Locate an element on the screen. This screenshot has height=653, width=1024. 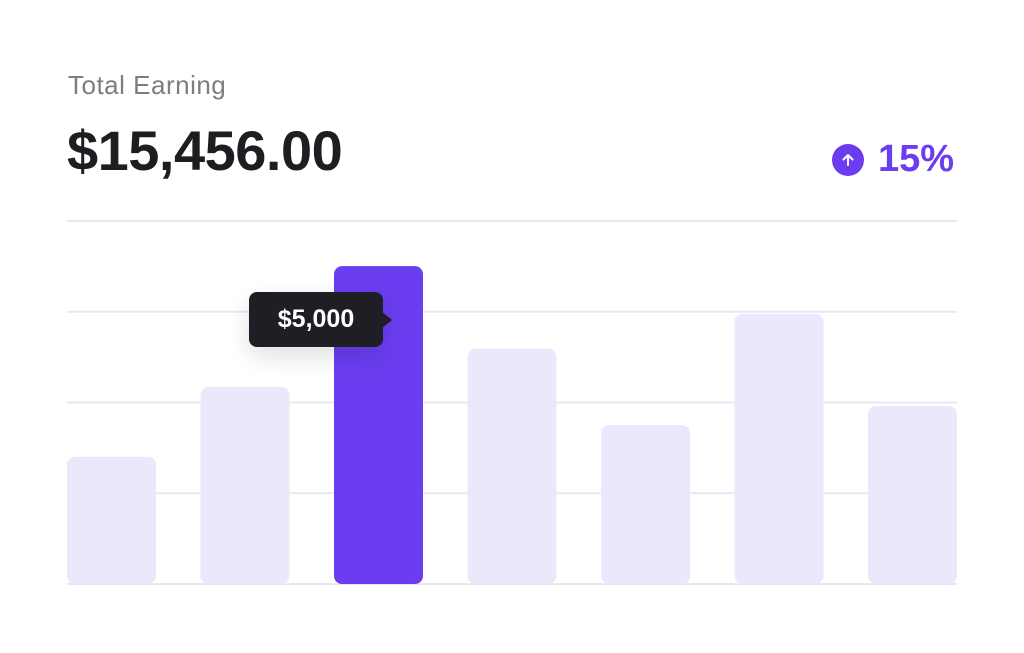
bar-tooltip: $5,000 is located at coordinates (320, 319).